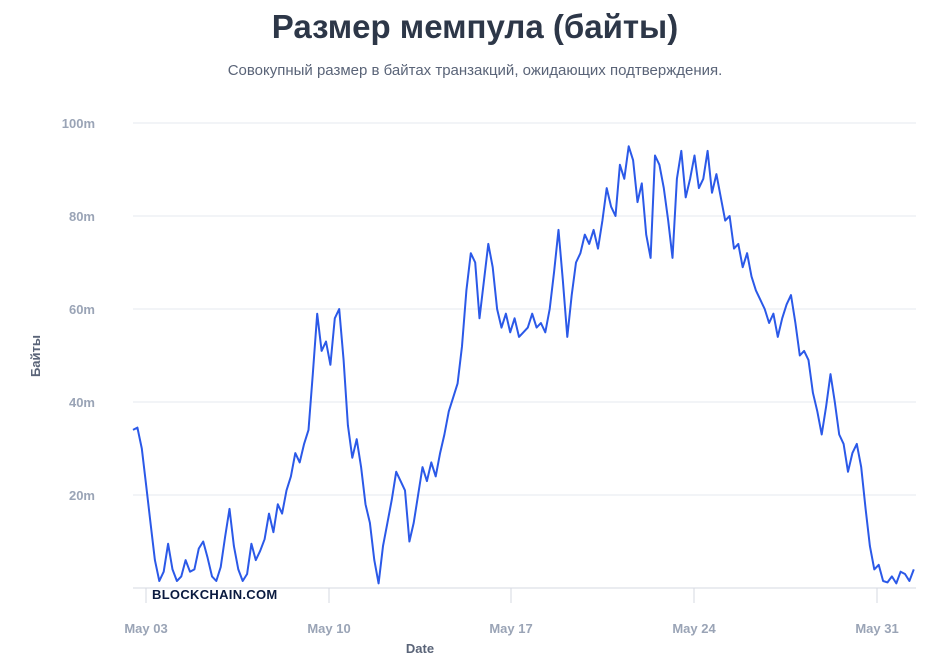 The height and width of the screenshot is (658, 950). Describe the element at coordinates (78, 123) in the screenshot. I see `y-tick-label: 100m` at that location.